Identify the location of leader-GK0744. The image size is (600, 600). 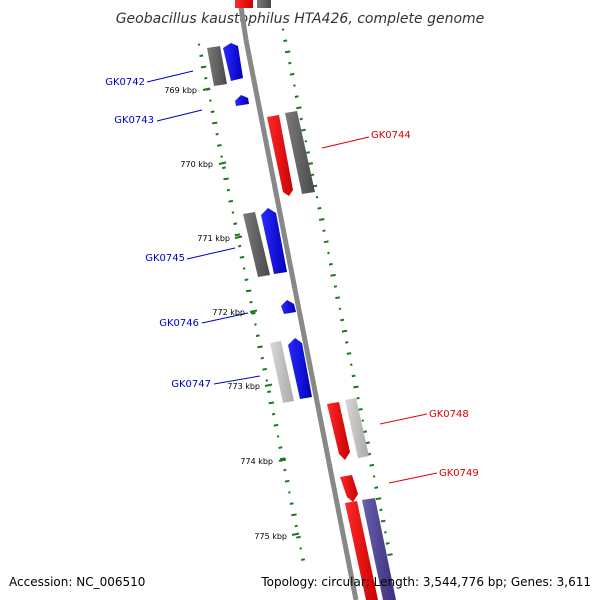
(345, 142).